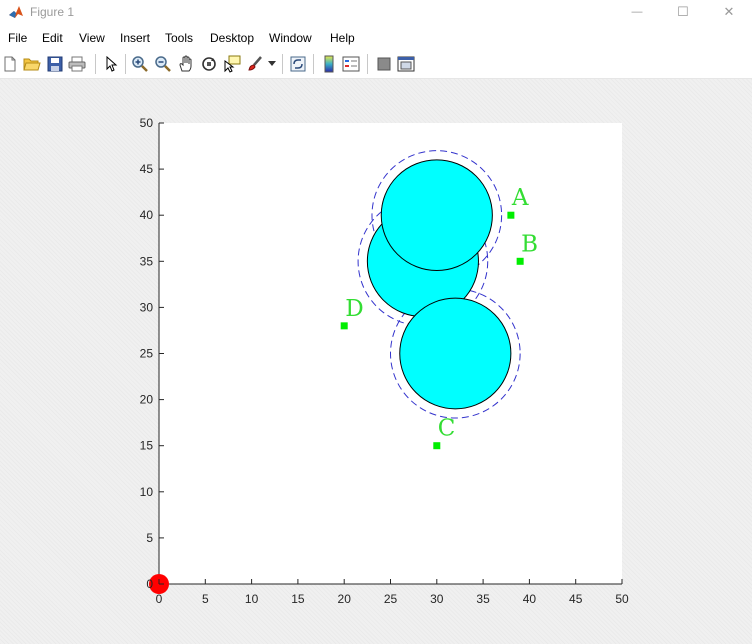 This screenshot has height=644, width=752. Describe the element at coordinates (179, 38) in the screenshot. I see `menu-tools: Tools` at that location.